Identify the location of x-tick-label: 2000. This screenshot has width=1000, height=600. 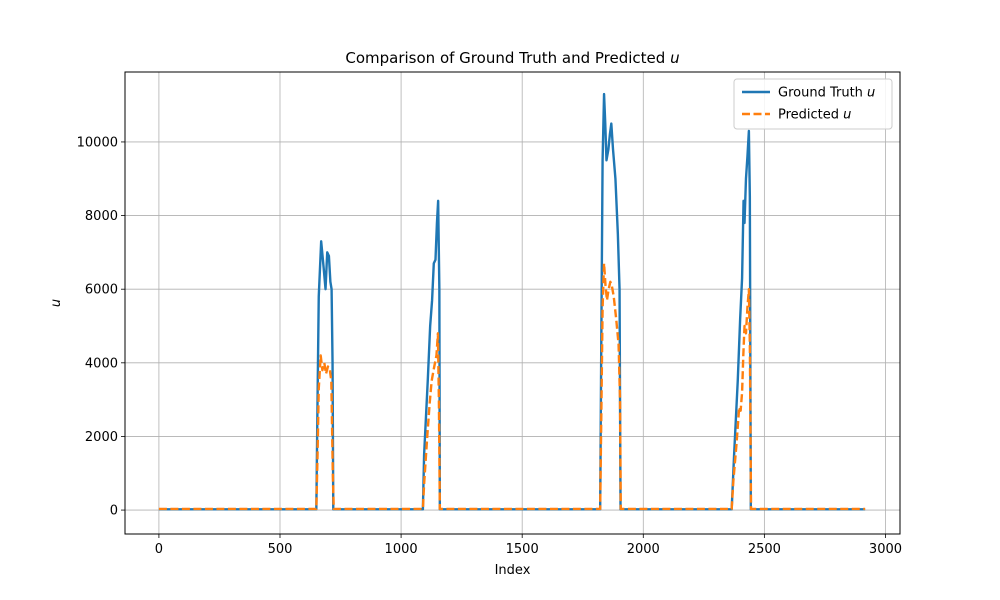
(643, 549).